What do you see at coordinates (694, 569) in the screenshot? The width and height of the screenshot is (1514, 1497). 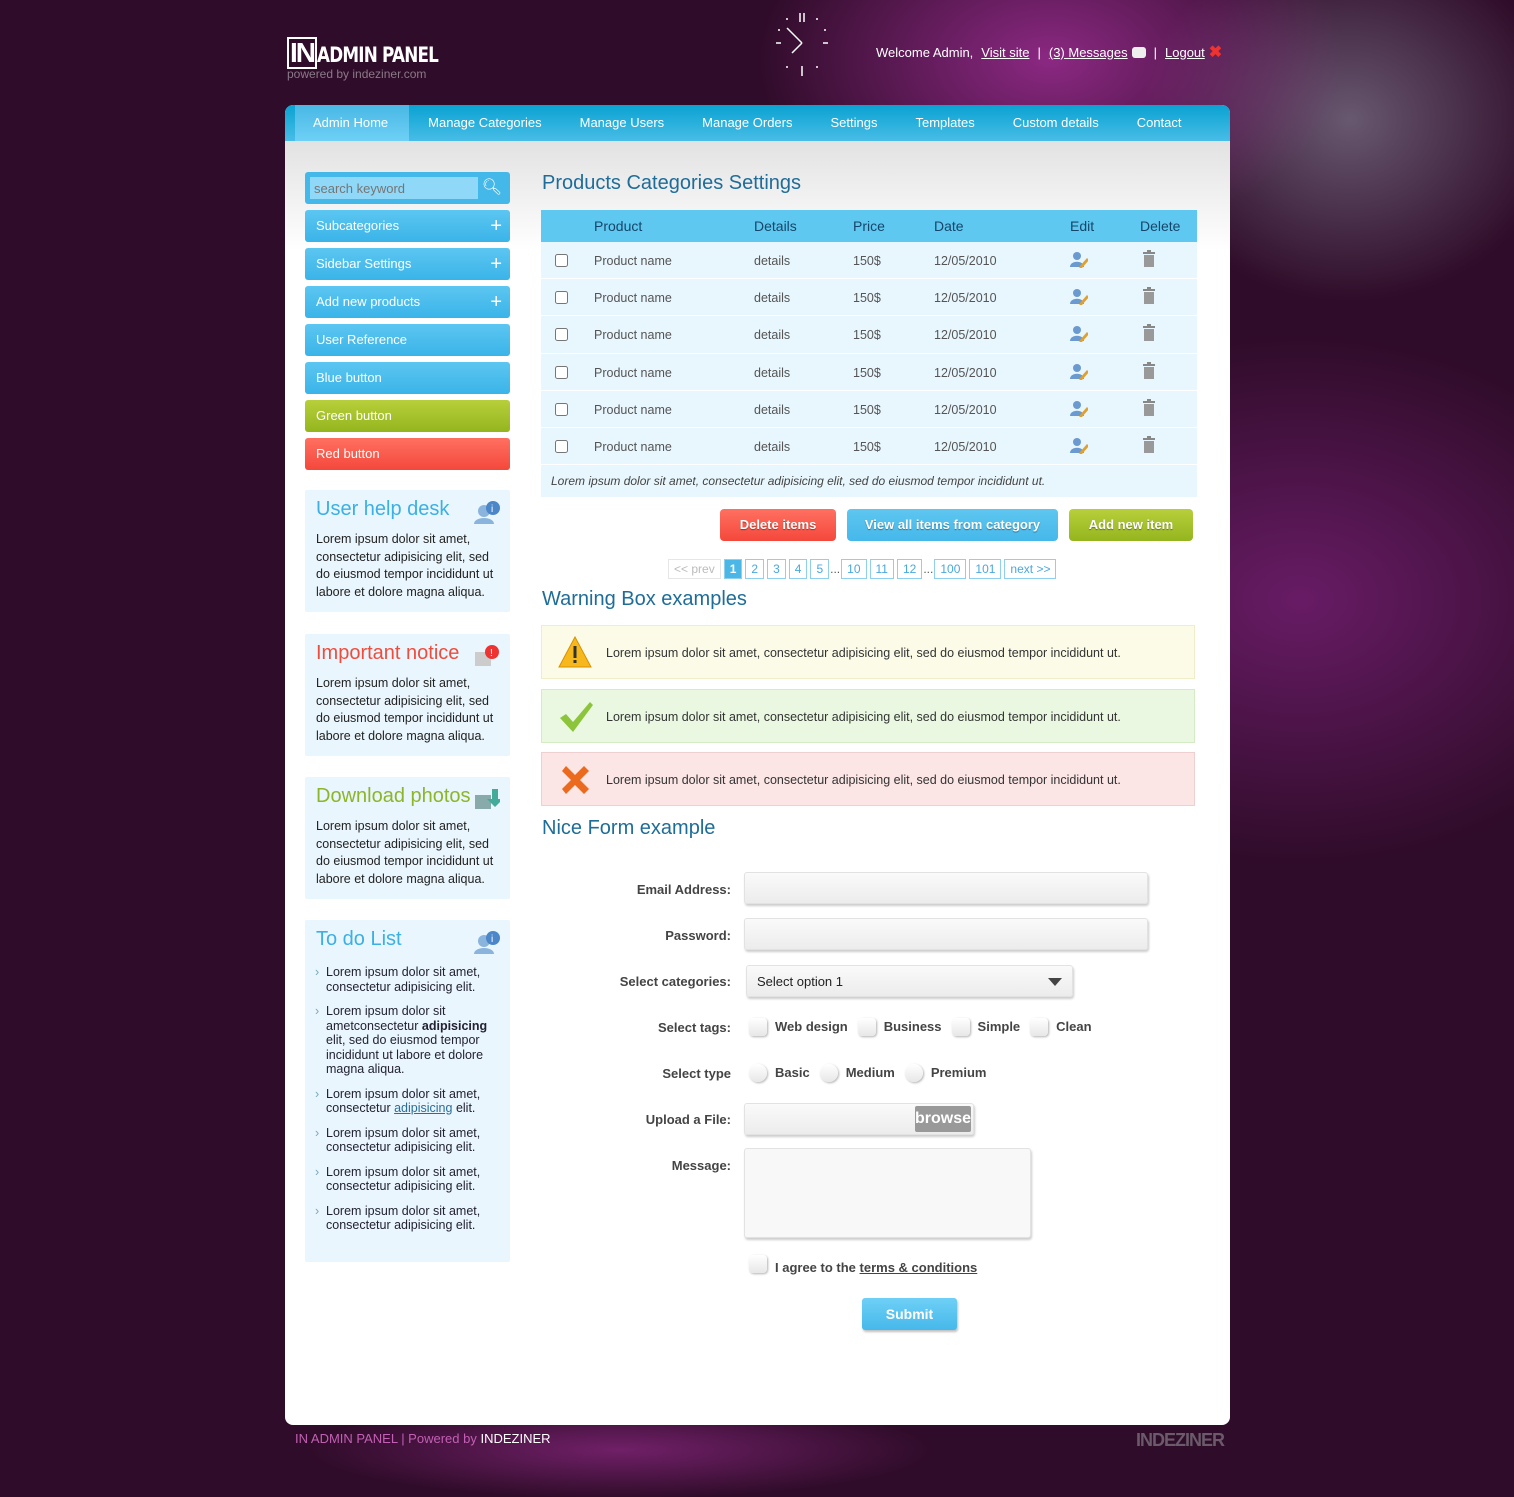 I see `prev-page-button: << prev` at bounding box center [694, 569].